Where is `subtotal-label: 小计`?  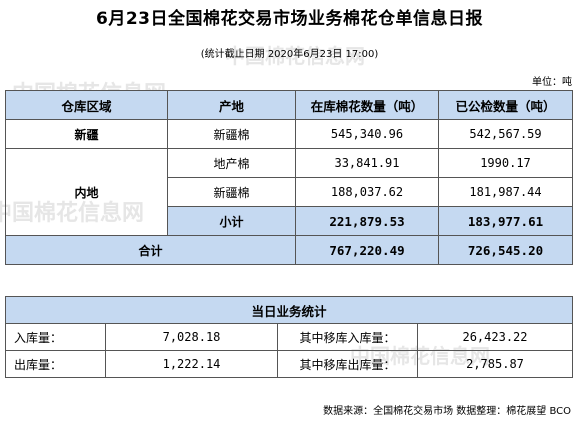 subtotal-label: 小计 is located at coordinates (231, 221).